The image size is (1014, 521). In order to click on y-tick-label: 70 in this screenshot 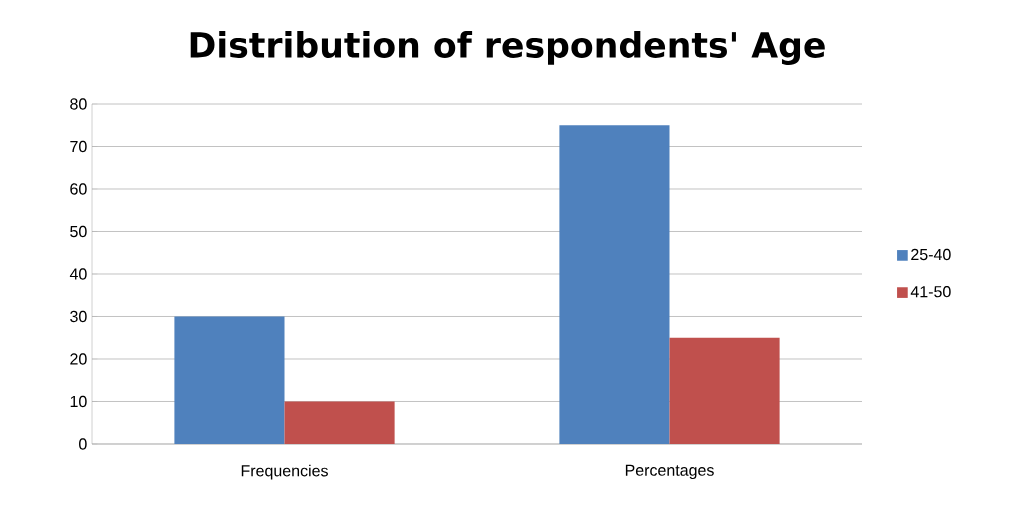, I will do `click(78, 146)`.